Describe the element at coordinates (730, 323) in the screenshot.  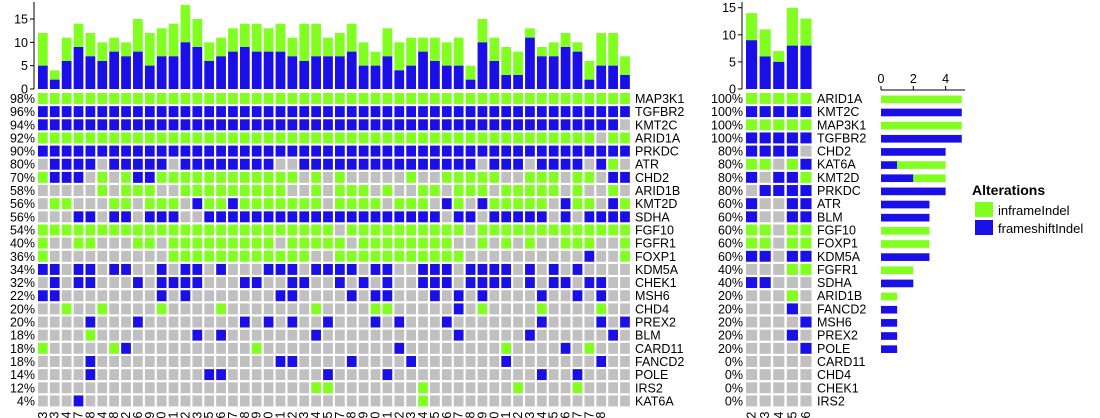
I see `side-pct-label: 20%` at that location.